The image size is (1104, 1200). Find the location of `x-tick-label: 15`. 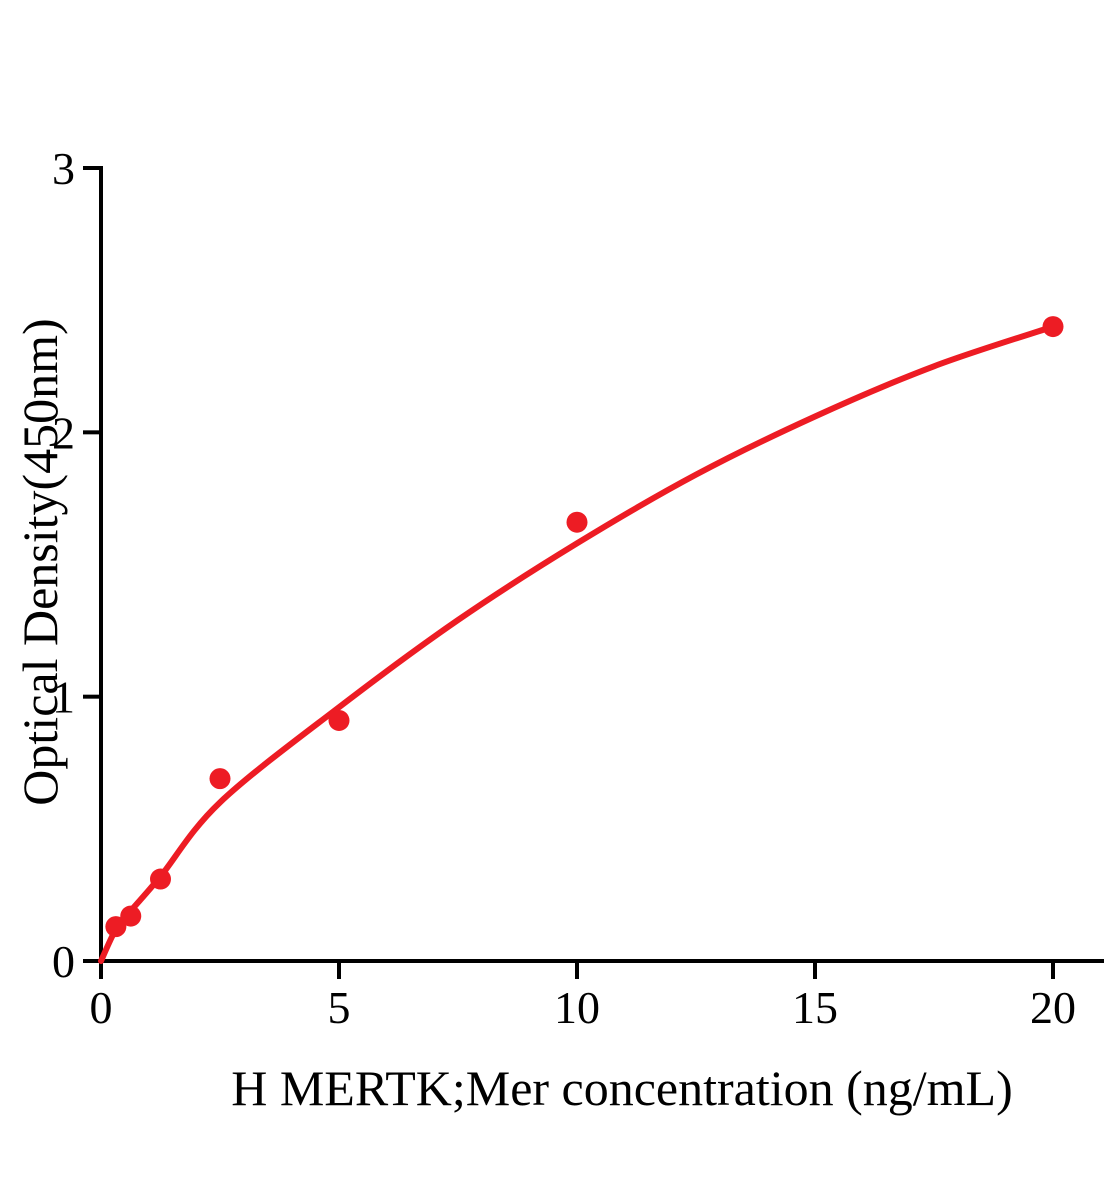

x-tick-label: 15 is located at coordinates (815, 1007).